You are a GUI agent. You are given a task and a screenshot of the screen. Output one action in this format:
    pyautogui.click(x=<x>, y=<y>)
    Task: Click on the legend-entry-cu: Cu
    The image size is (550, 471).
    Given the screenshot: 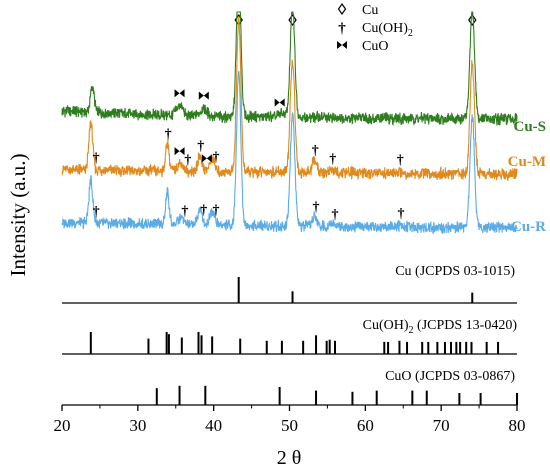 What is the action you would take?
    pyautogui.click(x=357, y=10)
    